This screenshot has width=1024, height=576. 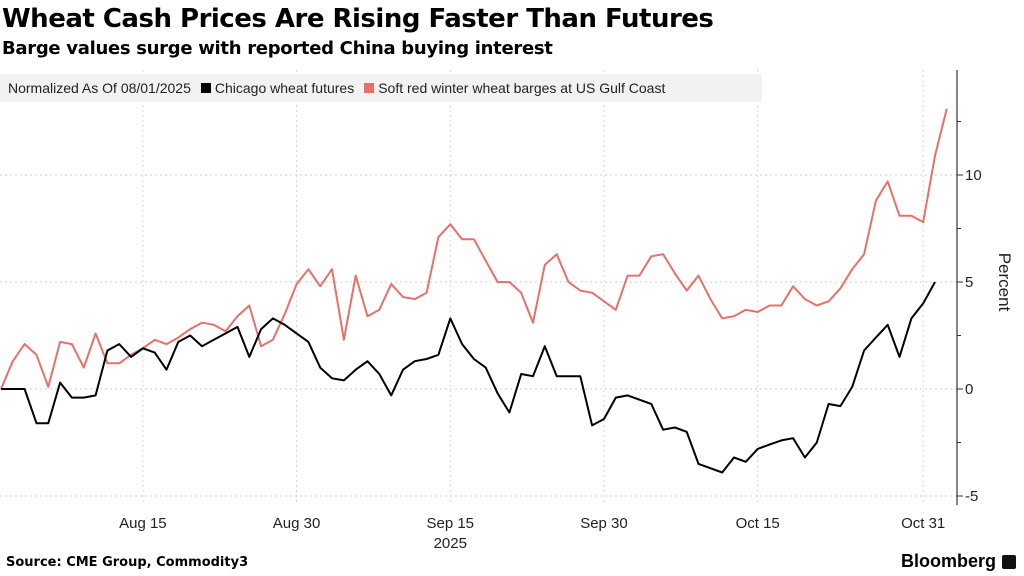 I want to click on y-axis-title: Percent, so click(x=1004, y=282).